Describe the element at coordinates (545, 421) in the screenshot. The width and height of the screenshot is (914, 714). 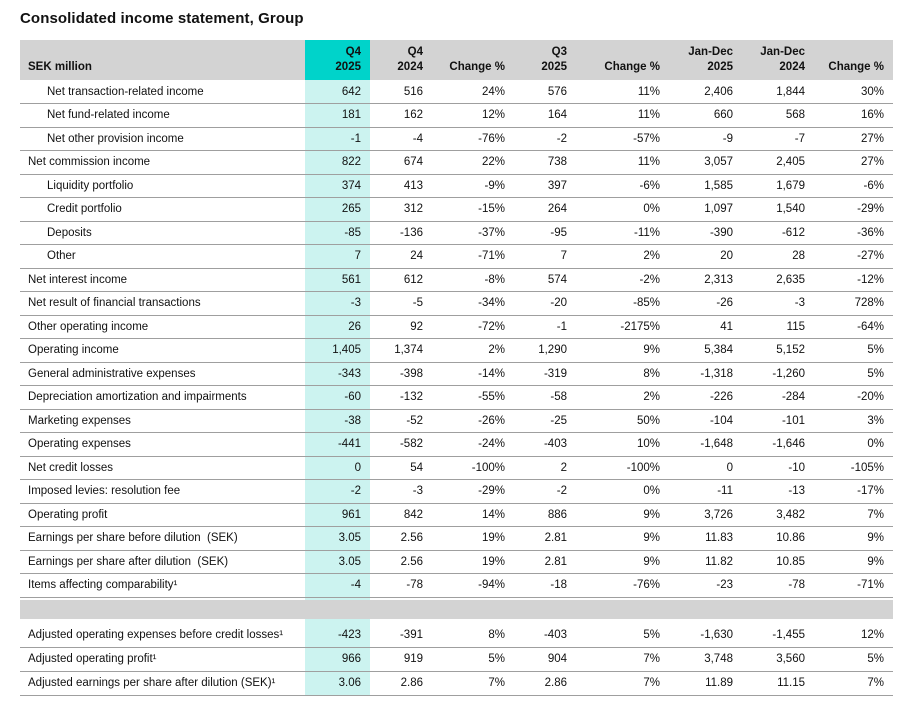
I see `cell-value: -25` at that location.